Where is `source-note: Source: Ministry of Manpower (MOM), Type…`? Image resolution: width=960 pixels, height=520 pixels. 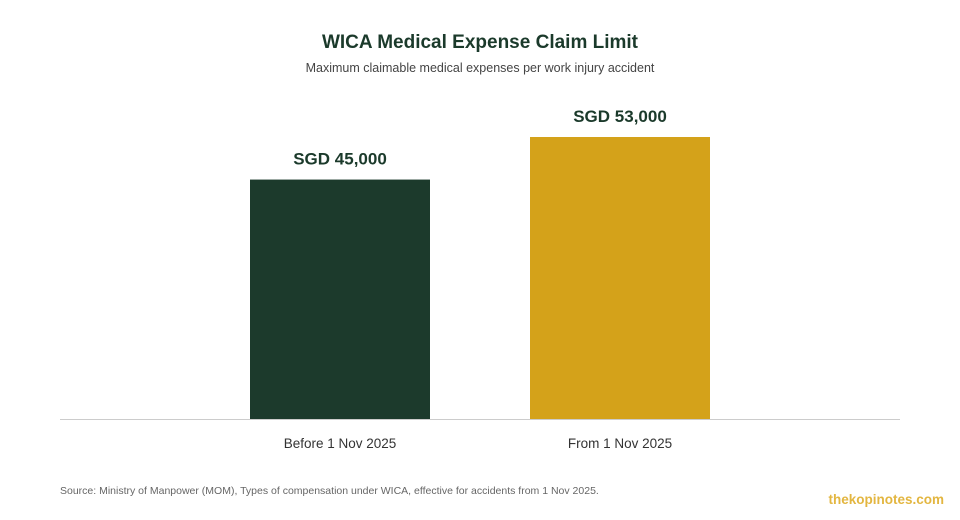
source-note: Source: Ministry of Manpower (MOM), Type… is located at coordinates (329, 491).